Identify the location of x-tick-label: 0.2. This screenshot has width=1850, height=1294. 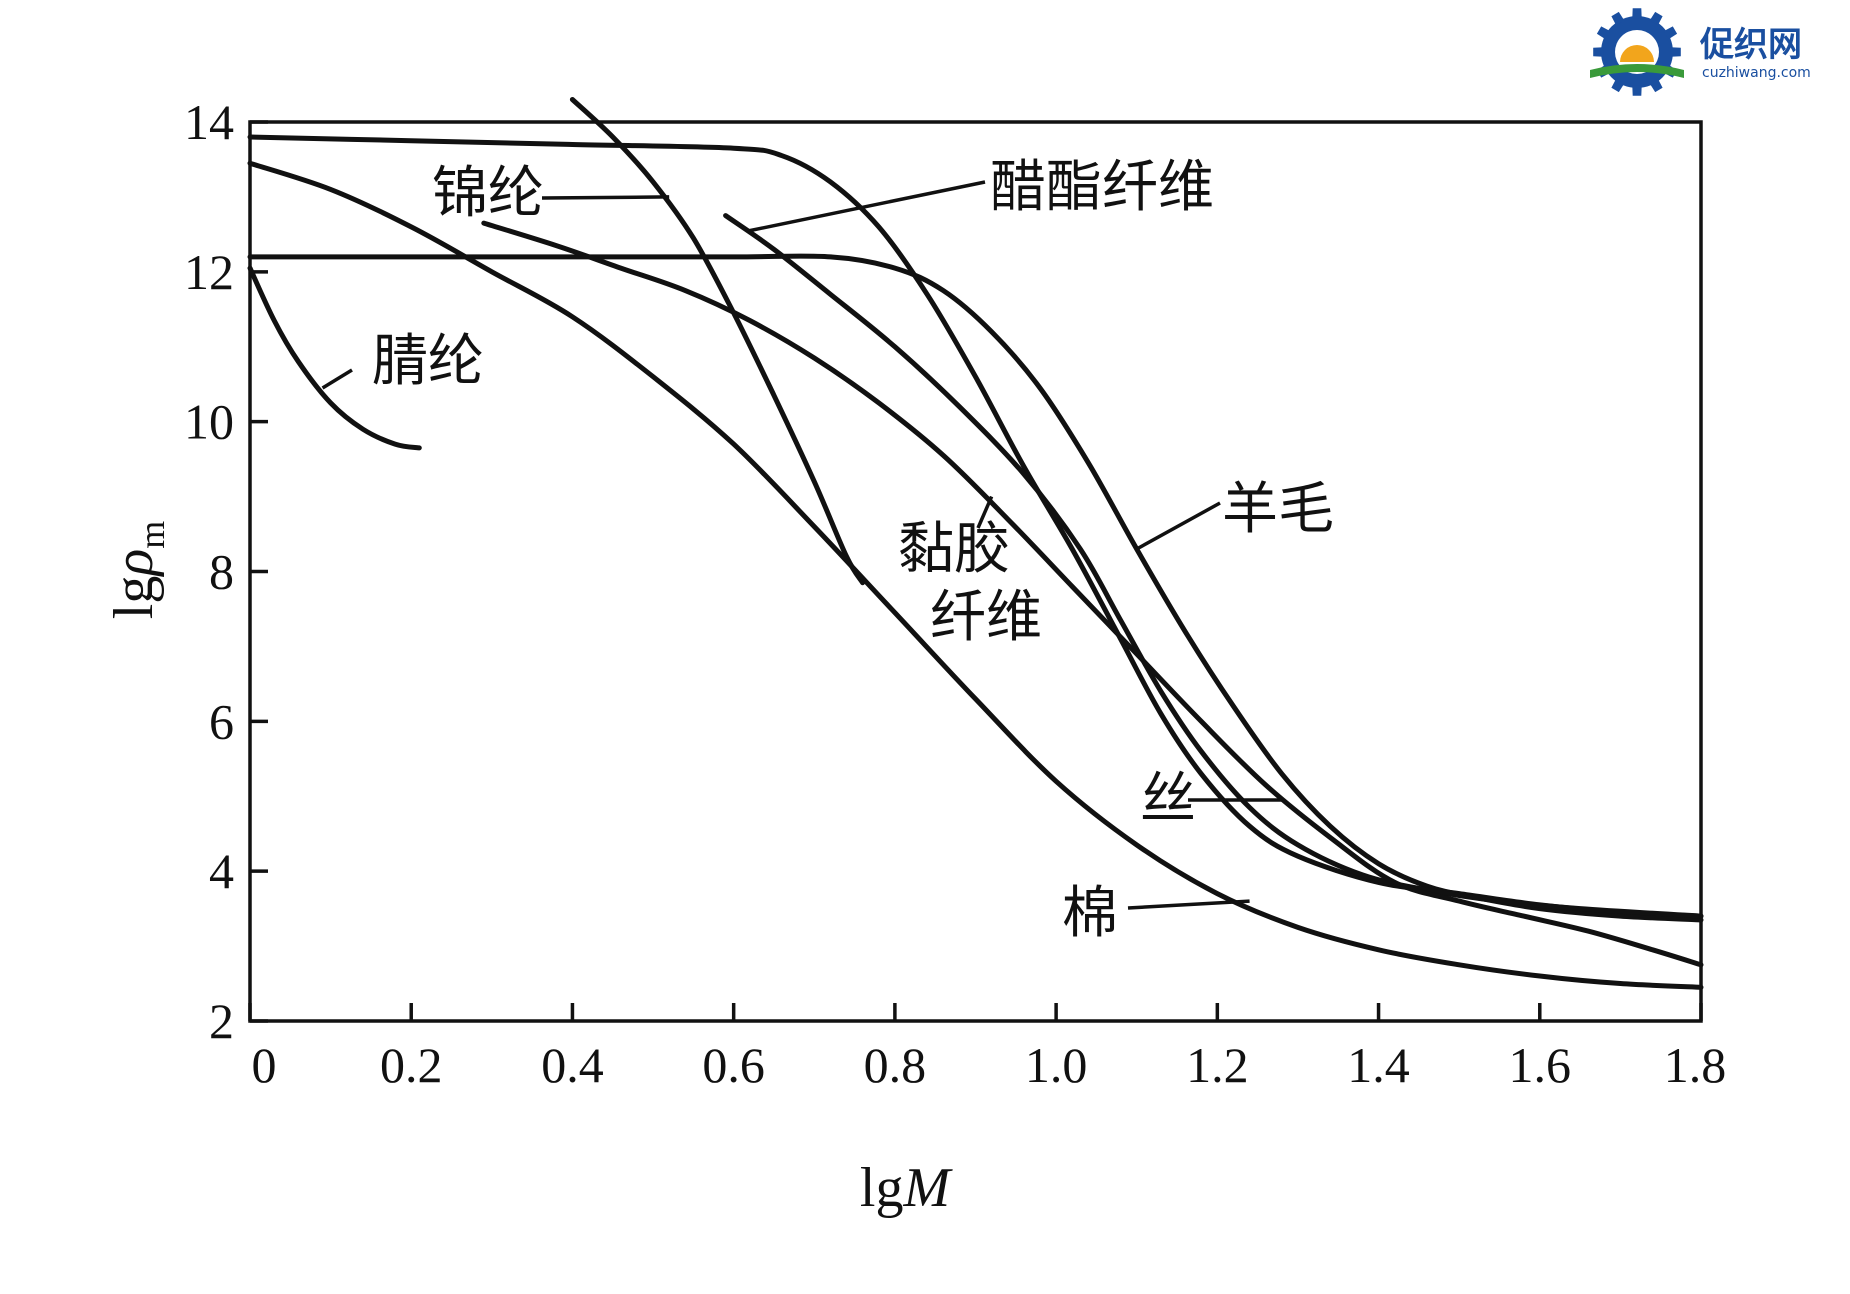
(411, 1065).